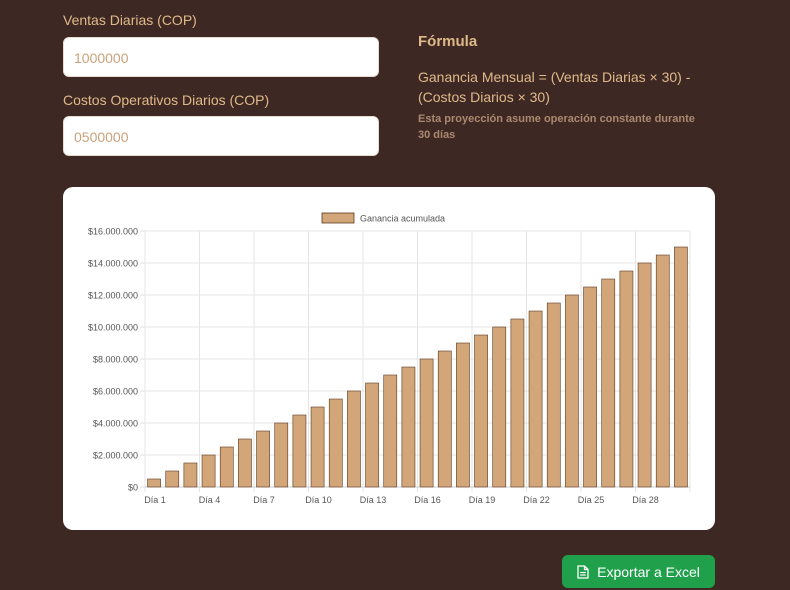 The image size is (790, 590). What do you see at coordinates (113, 328) in the screenshot?
I see `y-tick-label: $10.000.000` at bounding box center [113, 328].